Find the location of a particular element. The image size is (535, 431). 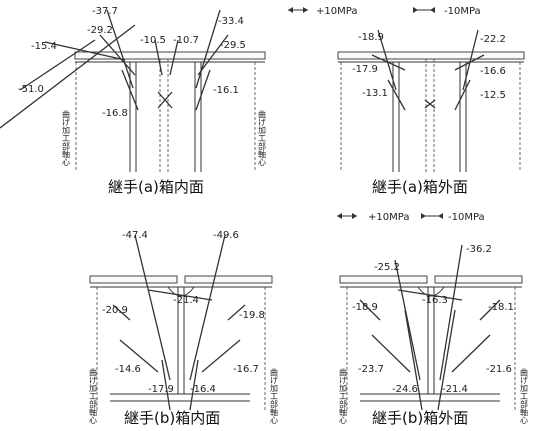

stress-value: -29.2 is located at coordinates (100, 30).